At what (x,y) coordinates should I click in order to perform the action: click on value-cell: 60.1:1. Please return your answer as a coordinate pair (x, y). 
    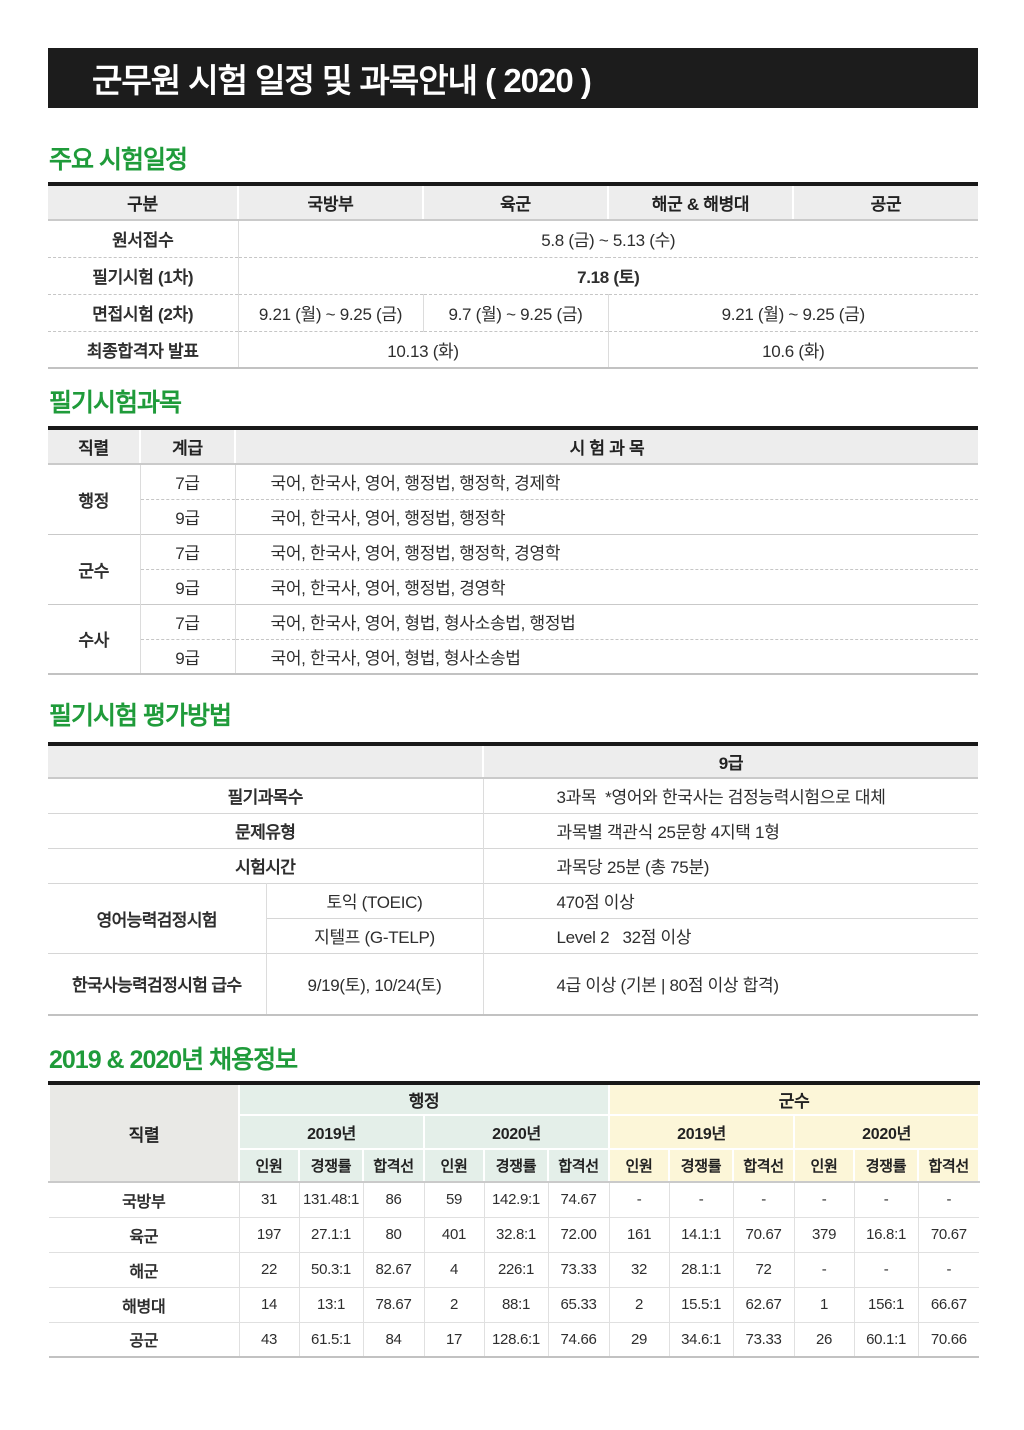
    Looking at the image, I should click on (886, 1339).